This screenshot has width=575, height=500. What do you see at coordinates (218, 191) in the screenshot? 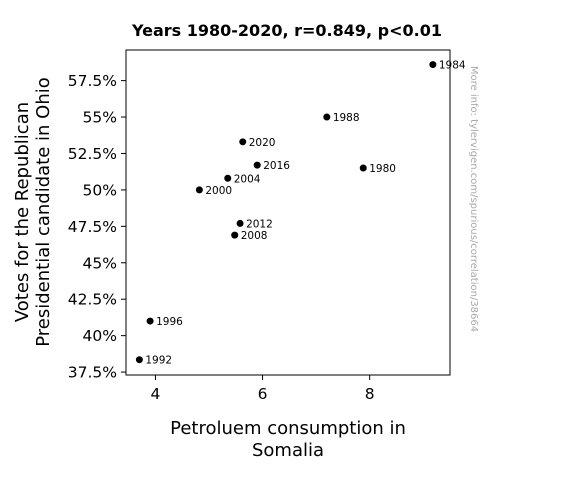
I see `data-point-label: 2000` at bounding box center [218, 191].